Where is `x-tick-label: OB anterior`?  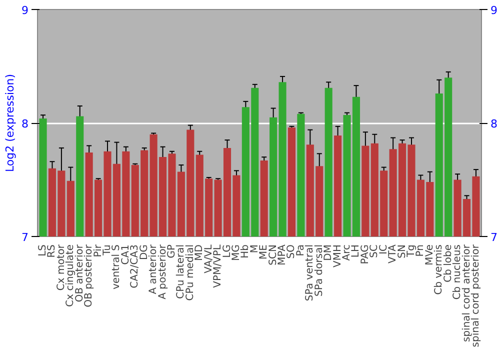 x-tick-label: OB anterior is located at coordinates (80, 273).